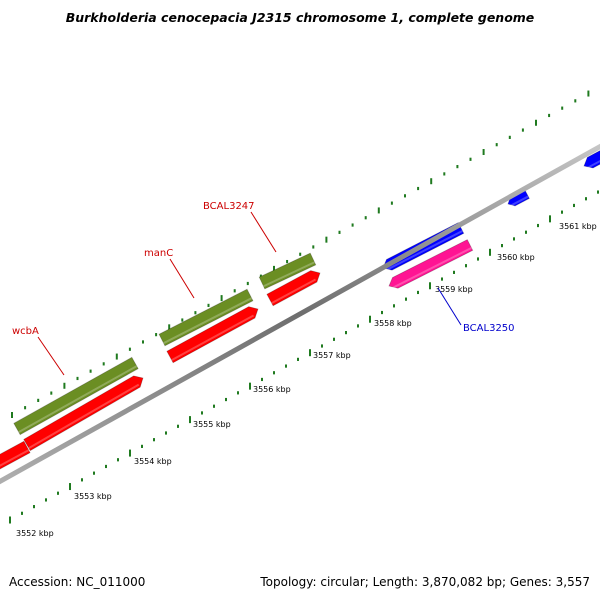  What do you see at coordinates (272, 389) in the screenshot?
I see `ruler-tick-label: 3556 kbp` at bounding box center [272, 389].